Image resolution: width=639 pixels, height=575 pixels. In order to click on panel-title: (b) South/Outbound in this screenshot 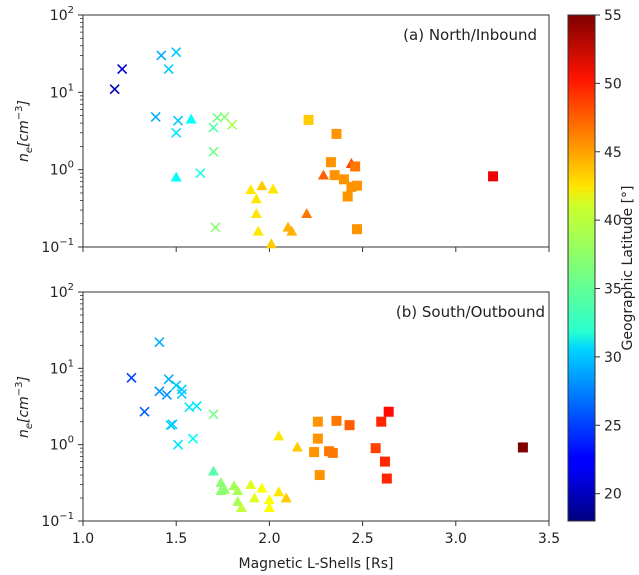, I will do `click(470, 312)`.